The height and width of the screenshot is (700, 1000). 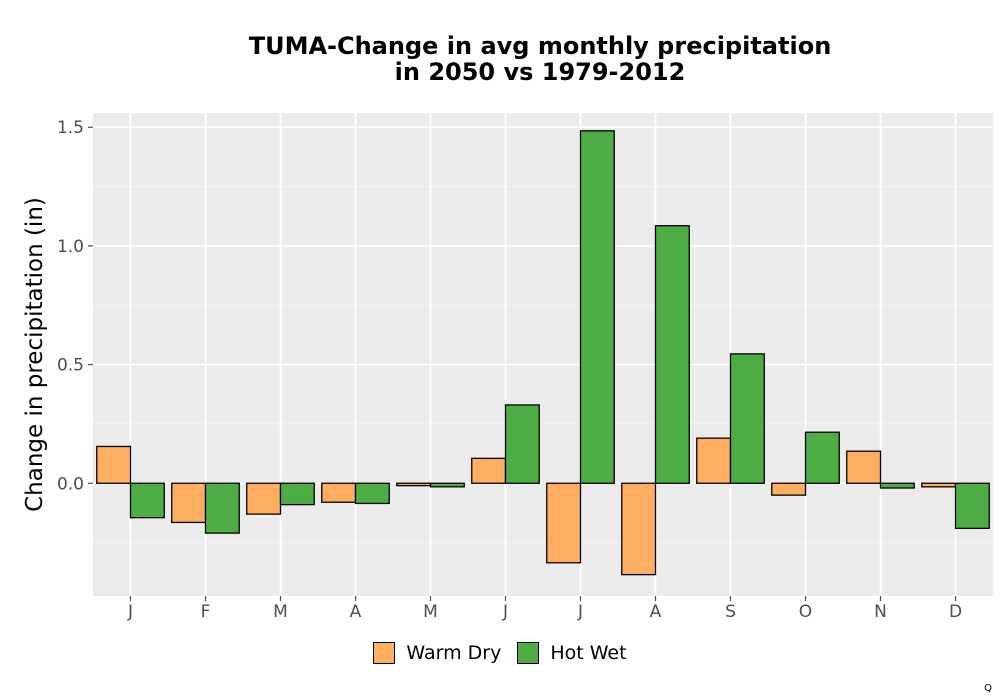 I want to click on legend-label-hot-wet: Hot Wet, so click(x=588, y=653).